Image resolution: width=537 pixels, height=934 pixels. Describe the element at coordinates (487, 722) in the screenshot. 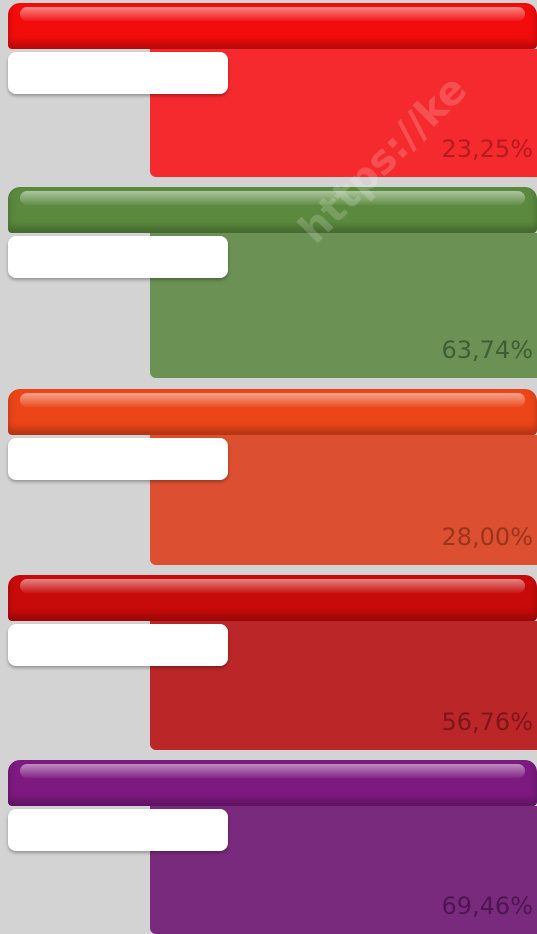

I see `percentage: 56,76%` at that location.